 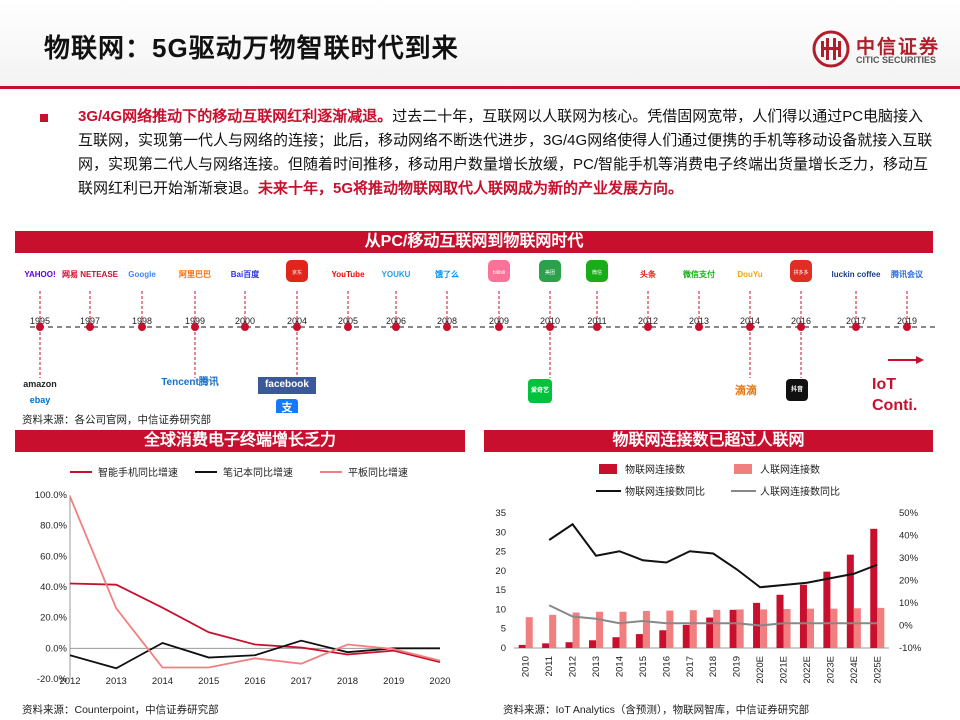 What do you see at coordinates (44, 118) in the screenshot?
I see `bullet-marker` at bounding box center [44, 118].